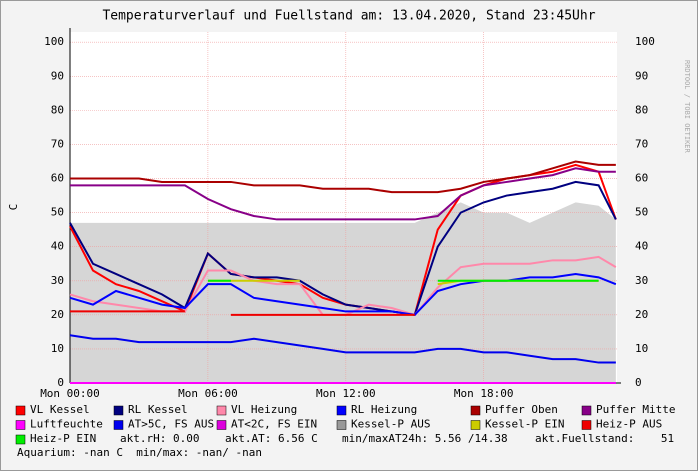  What do you see at coordinates (60, 382) in the screenshot?
I see `y-tick-label: 0` at bounding box center [60, 382].